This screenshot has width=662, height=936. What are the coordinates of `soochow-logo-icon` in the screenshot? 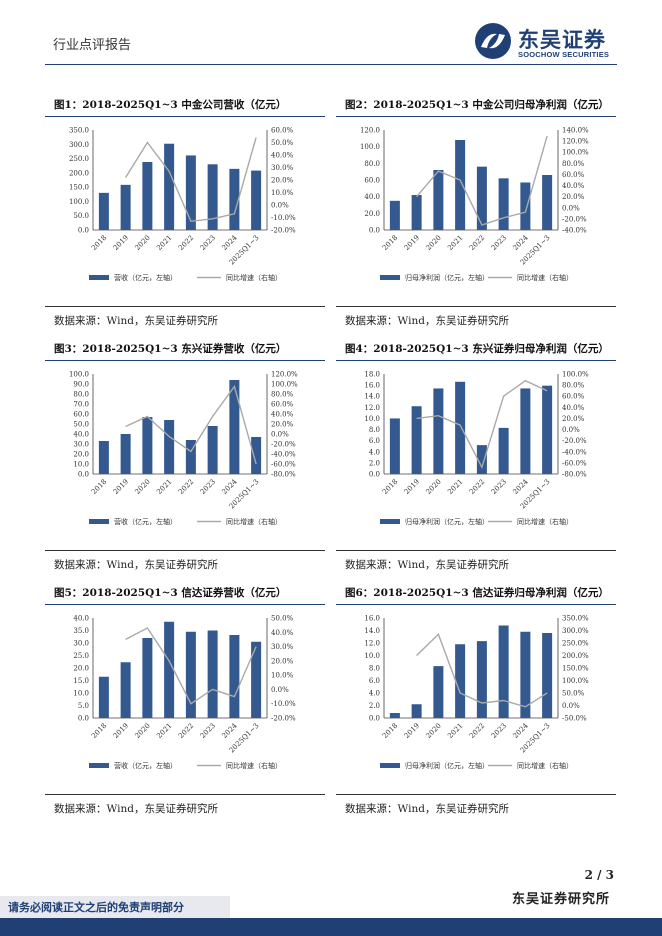 It's located at (493, 41).